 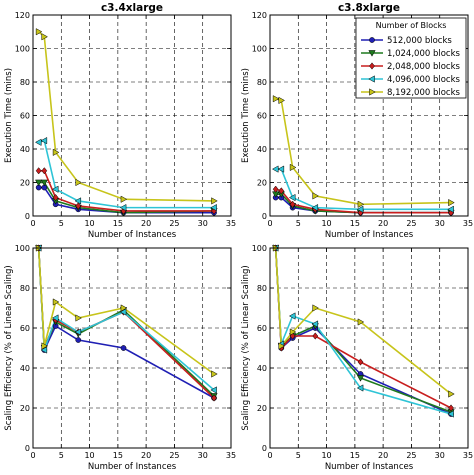 I want to click on legend-entry-4-096-000-blocks: 4,096,000 blocks, so click(x=424, y=80).